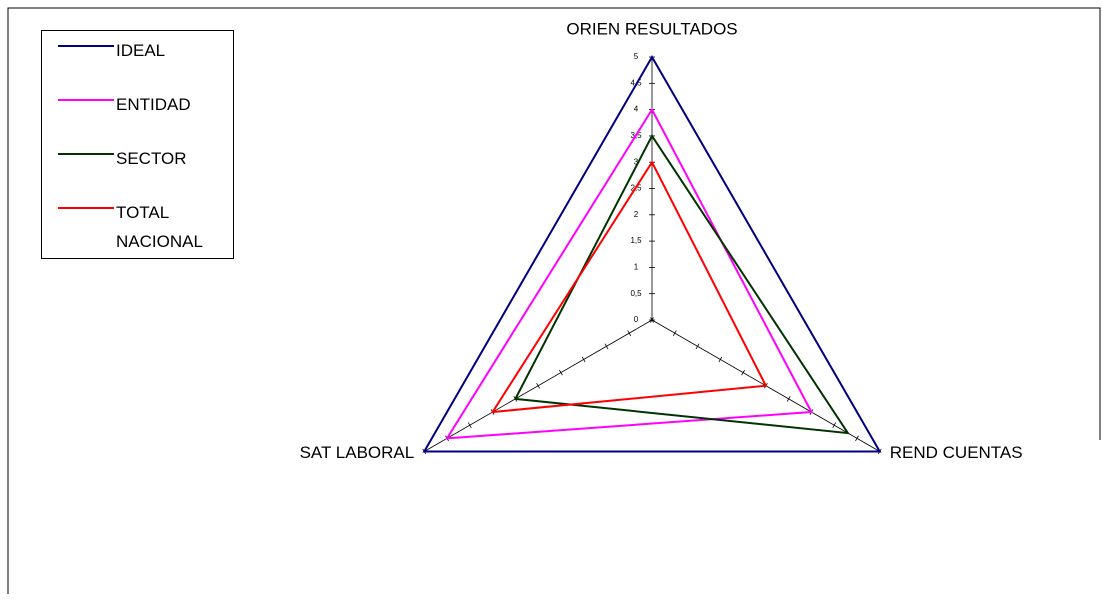  What do you see at coordinates (357, 452) in the screenshot?
I see `category-label: SAT LABORAL` at bounding box center [357, 452].